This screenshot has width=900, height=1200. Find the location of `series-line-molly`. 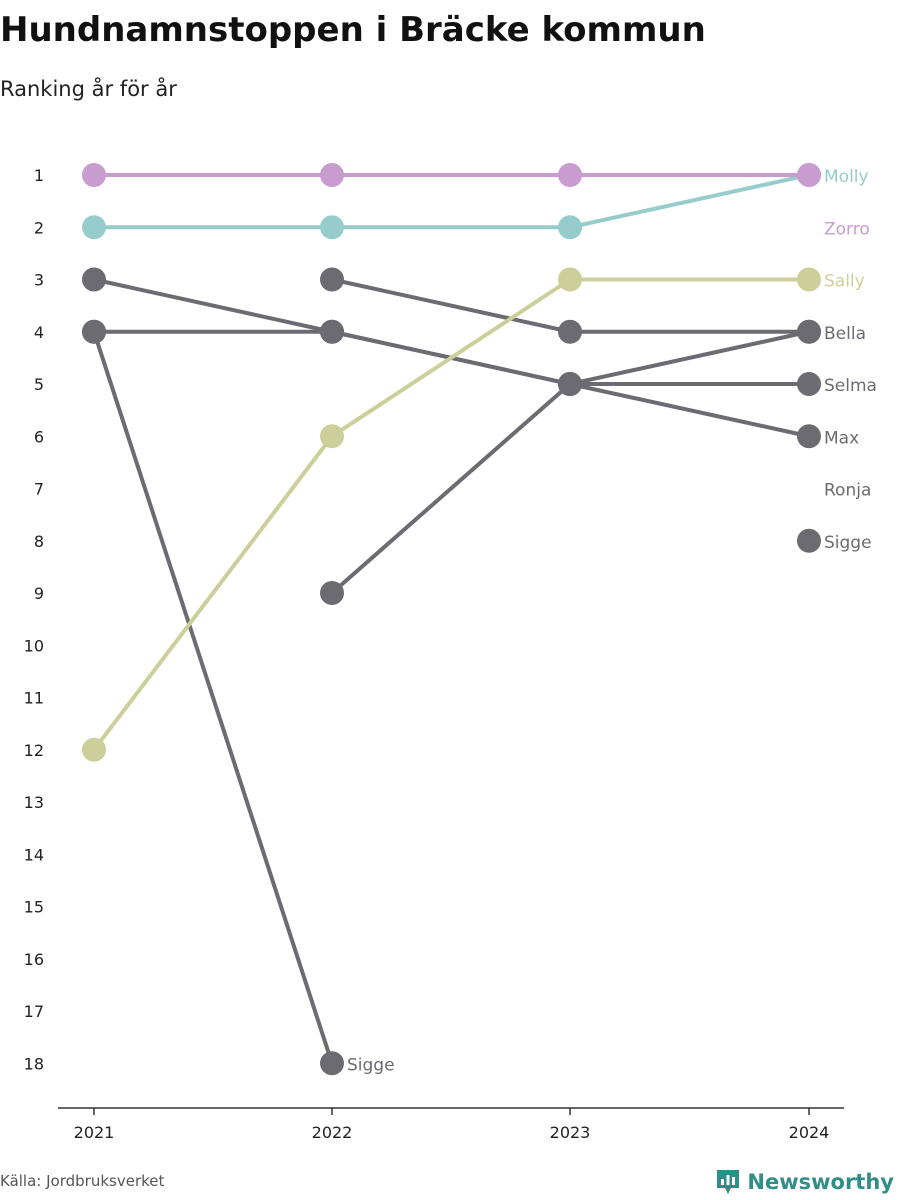

series-line-molly is located at coordinates (451, 201).